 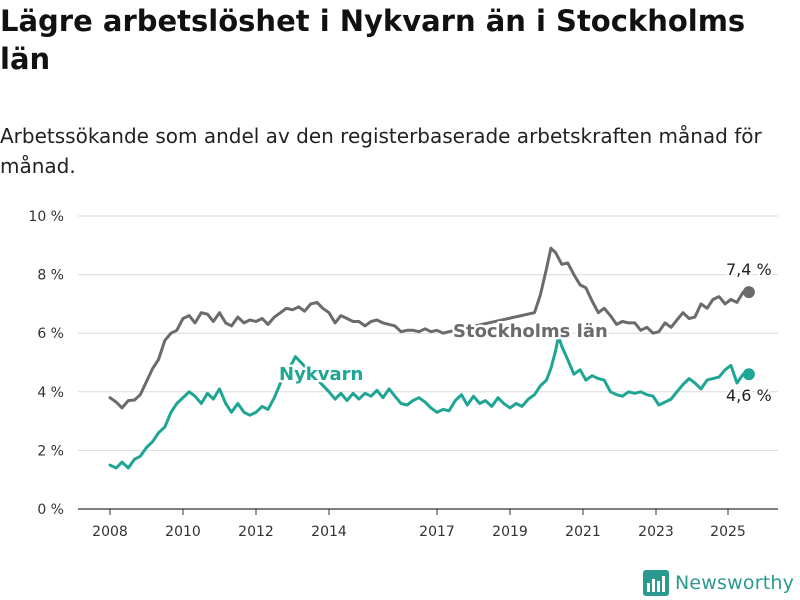 What do you see at coordinates (735, 583) in the screenshot?
I see `brand-name: Newsworthy` at bounding box center [735, 583].